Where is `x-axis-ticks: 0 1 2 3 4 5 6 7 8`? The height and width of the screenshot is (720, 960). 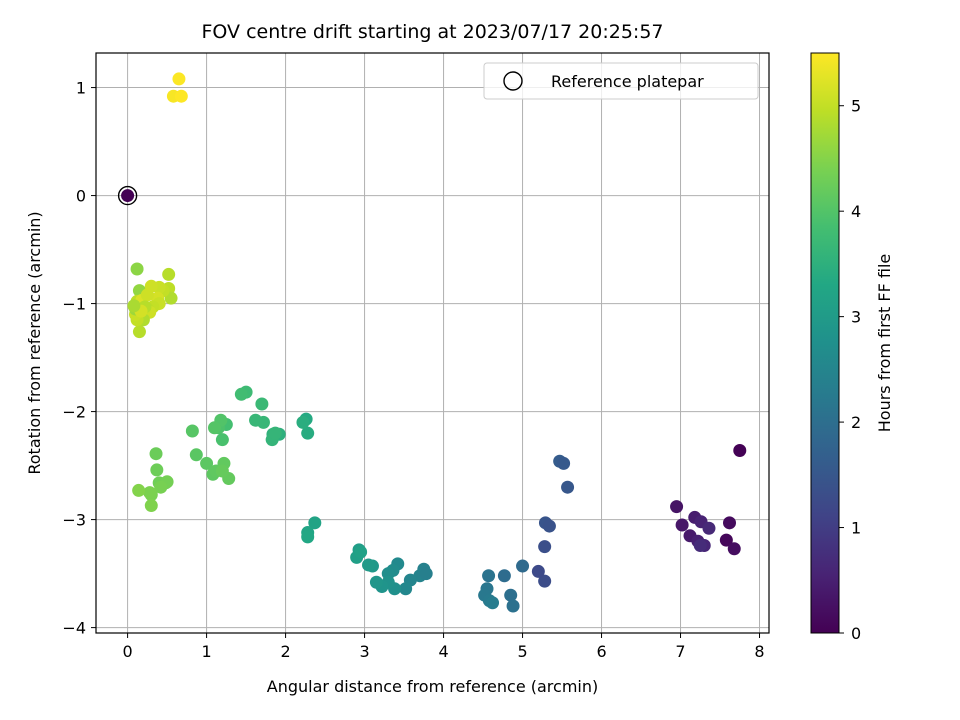
x-axis-ticks: 0 1 2 3 4 5 6 7 8 is located at coordinates (444, 647).